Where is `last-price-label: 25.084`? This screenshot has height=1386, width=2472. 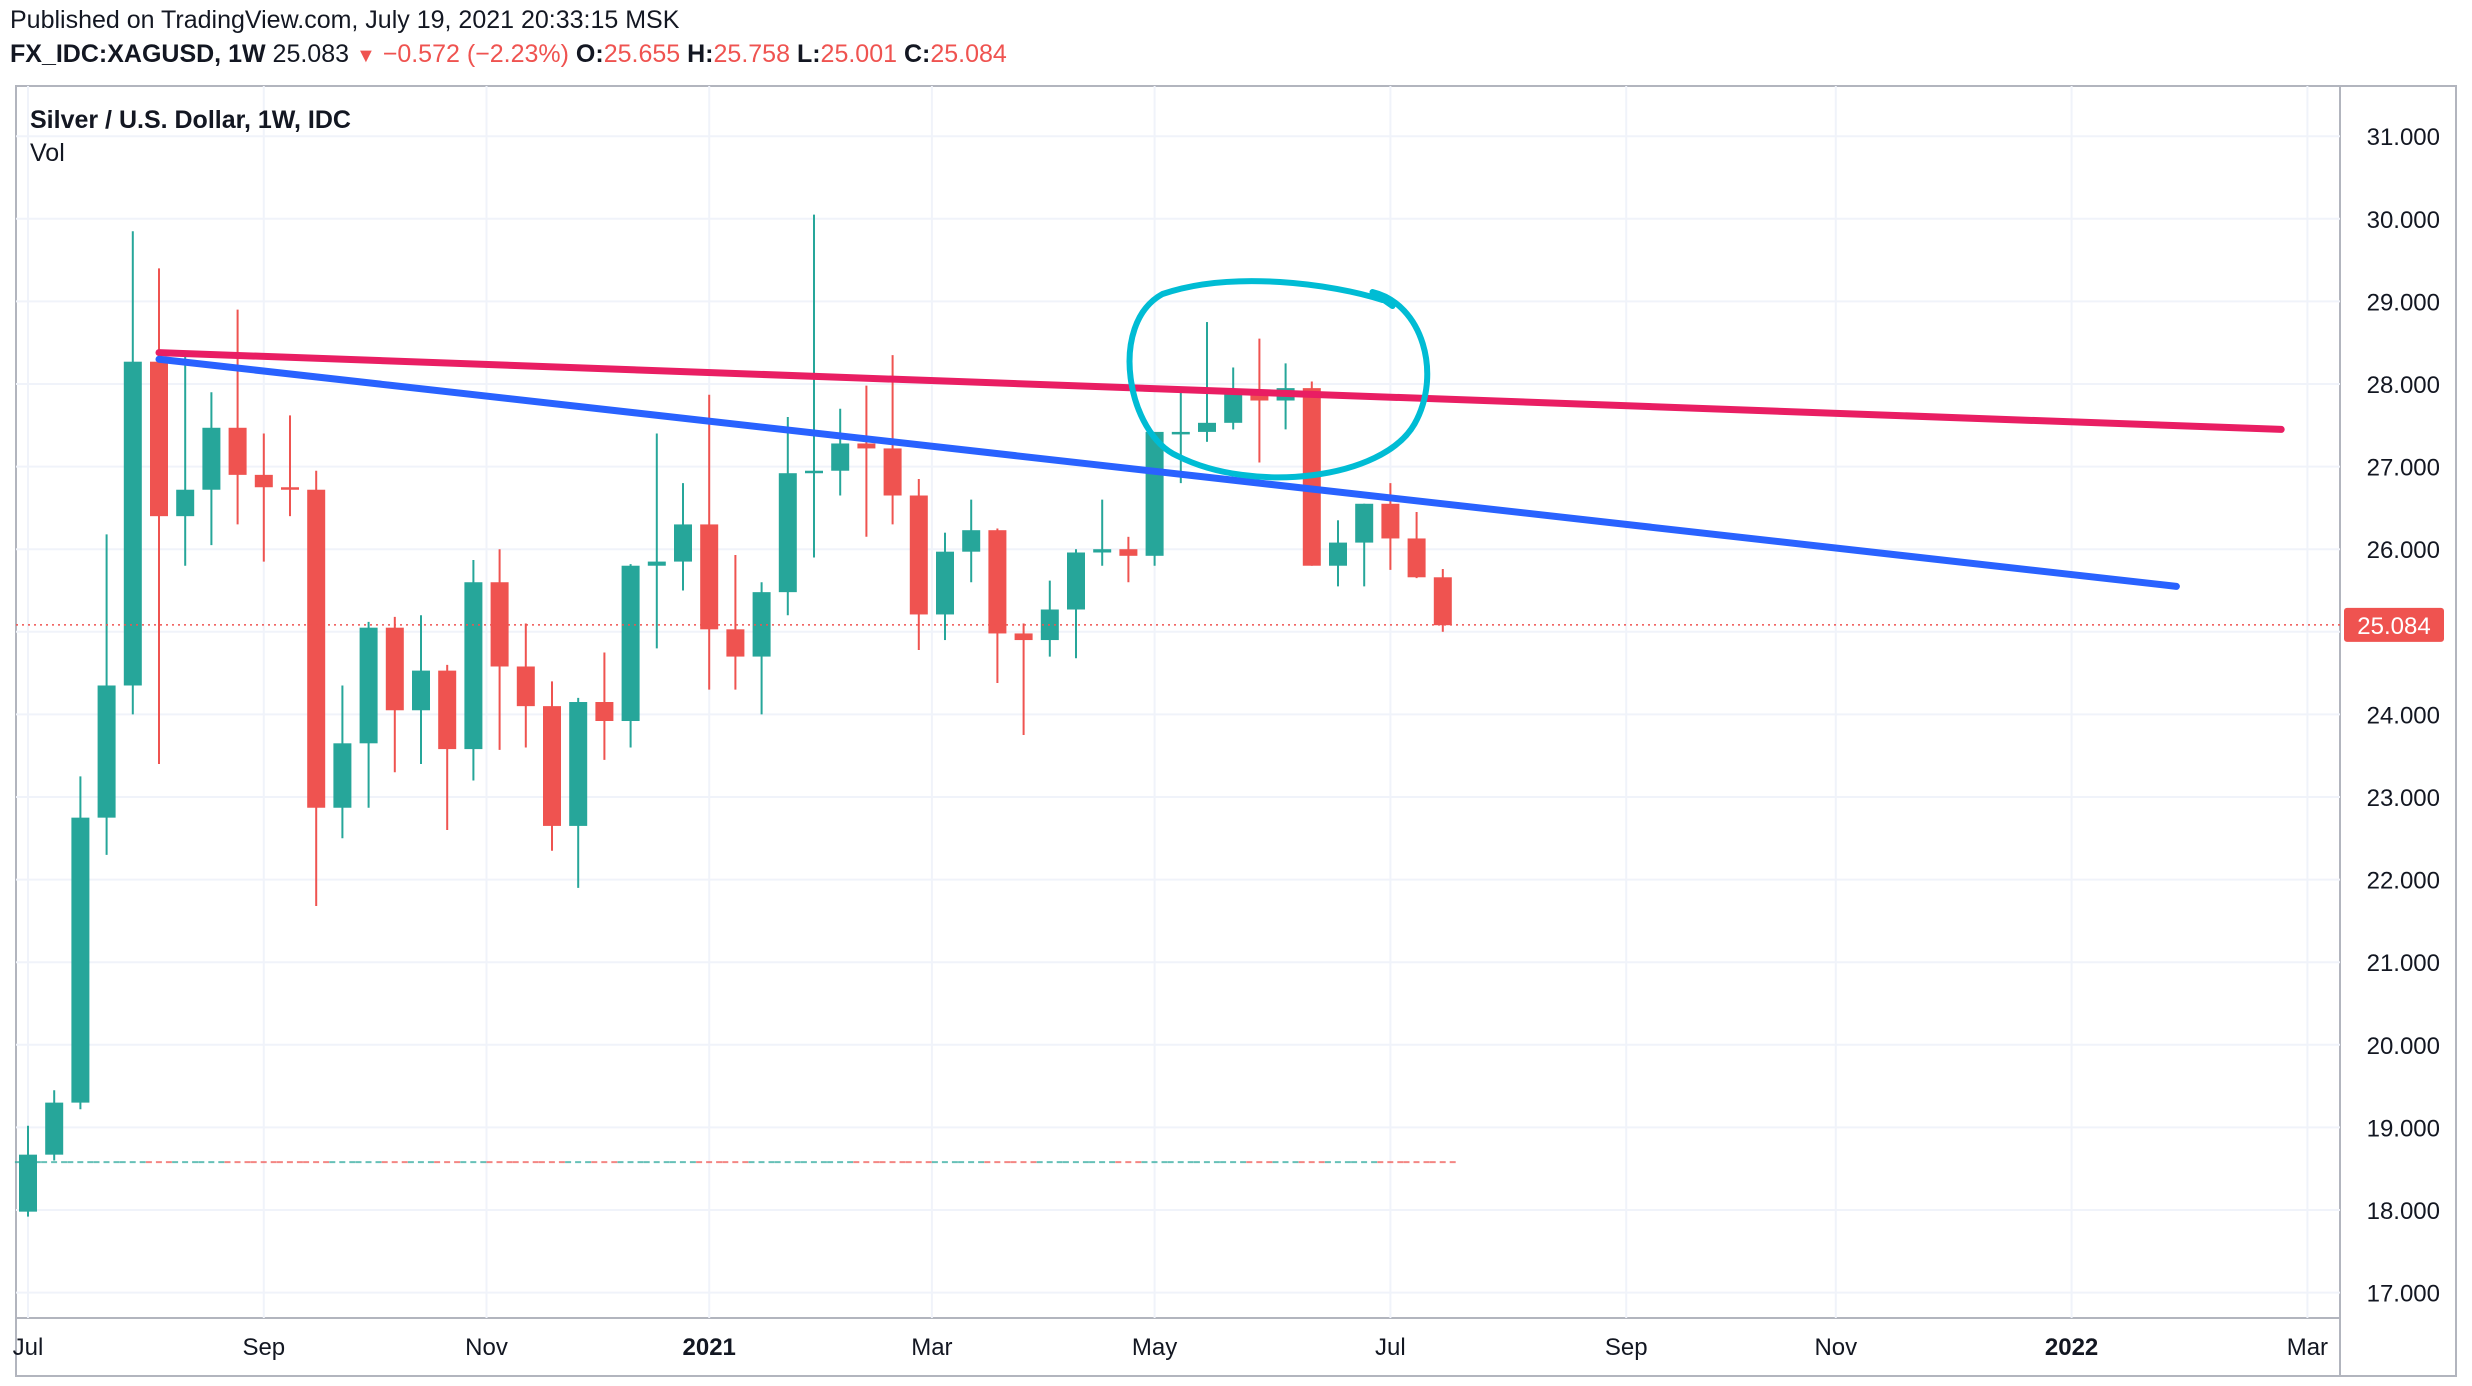 last-price-label: 25.084 is located at coordinates (2394, 624).